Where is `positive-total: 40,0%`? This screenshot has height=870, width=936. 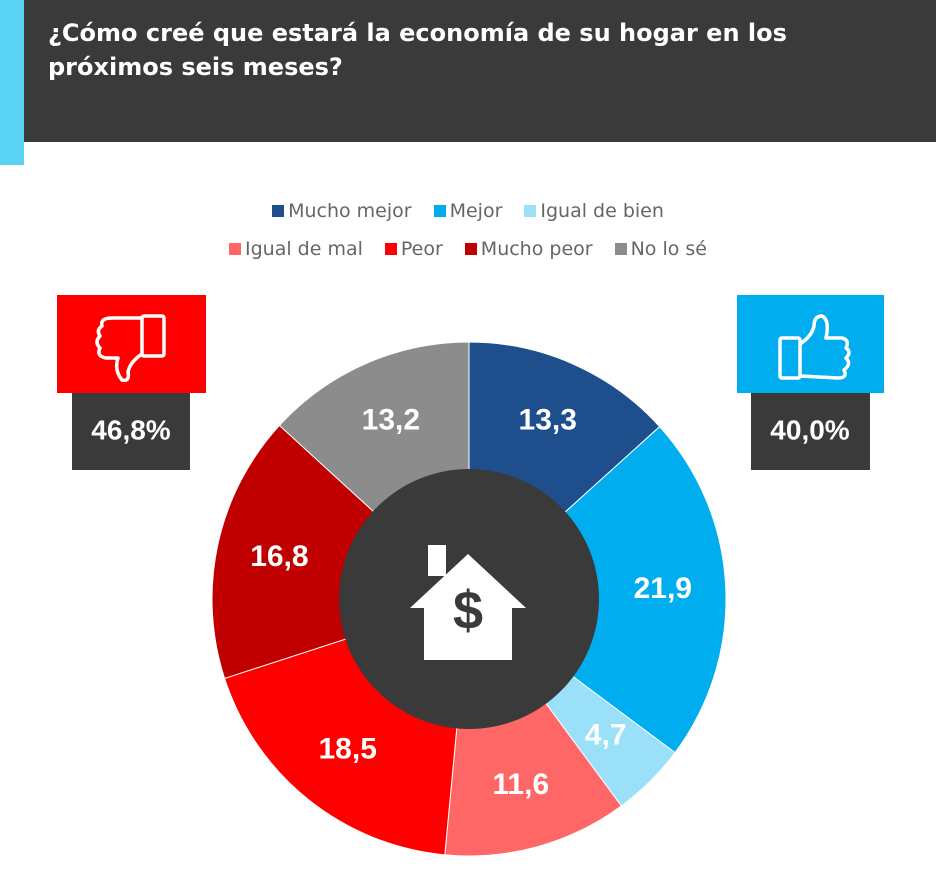 positive-total: 40,0% is located at coordinates (809, 429).